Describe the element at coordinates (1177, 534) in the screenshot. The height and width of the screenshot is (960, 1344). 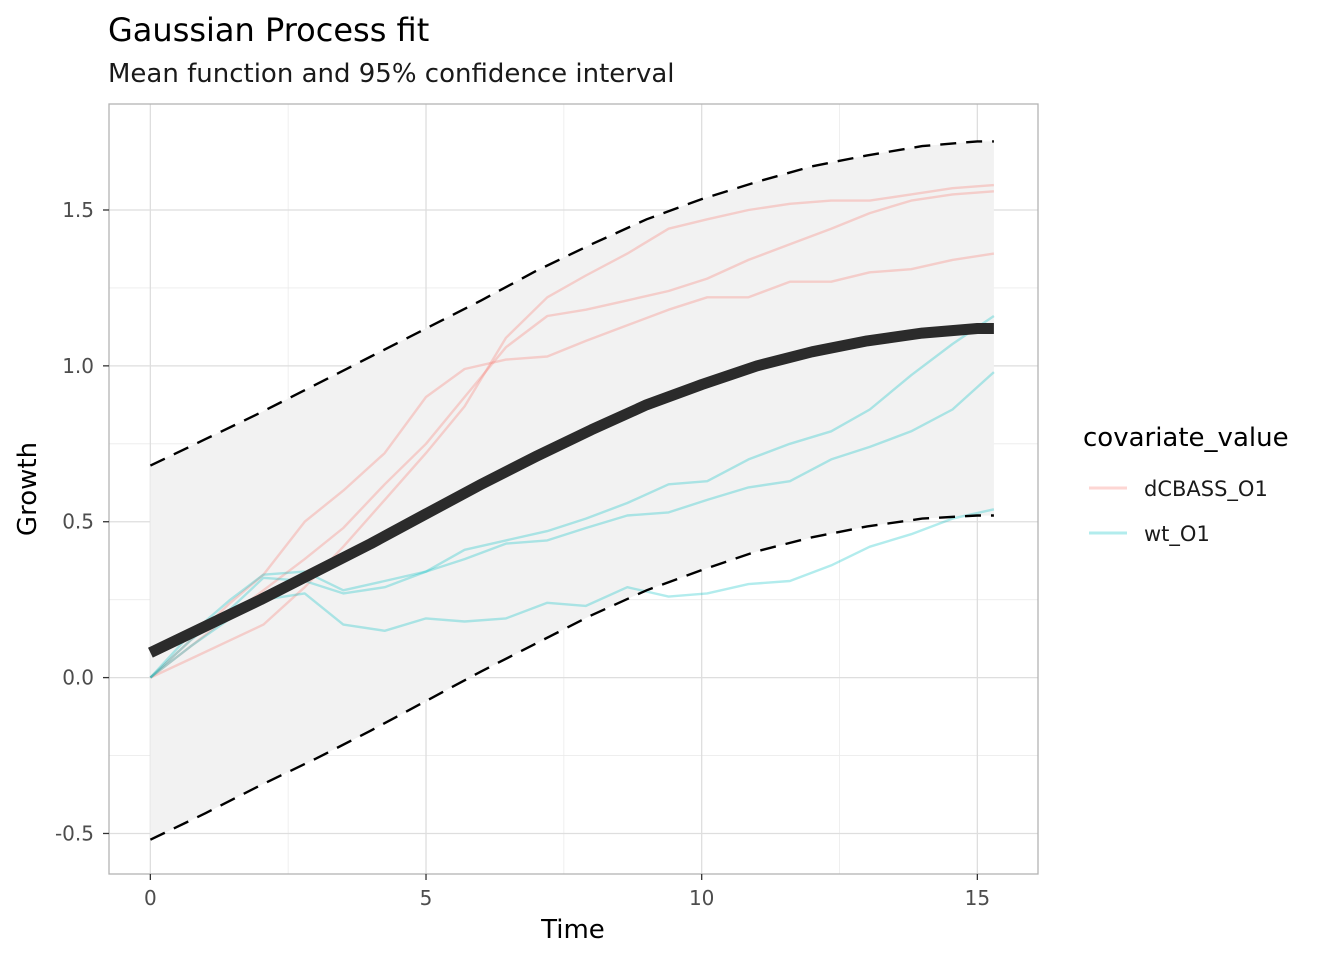
I see `legend-label-wt: wt_O1` at that location.